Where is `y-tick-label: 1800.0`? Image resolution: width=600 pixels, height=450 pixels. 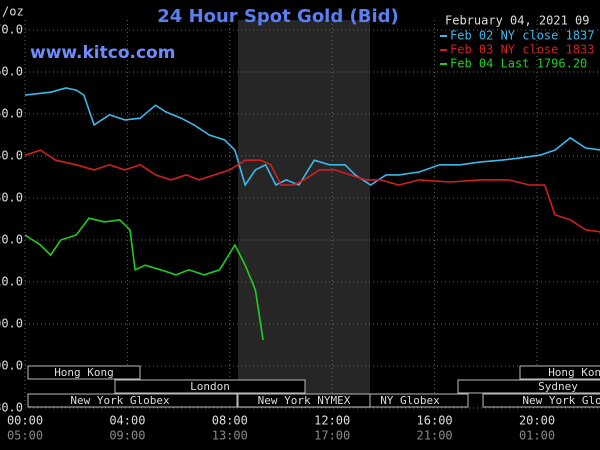 y-tick-label: 1800.0 is located at coordinates (11, 324).